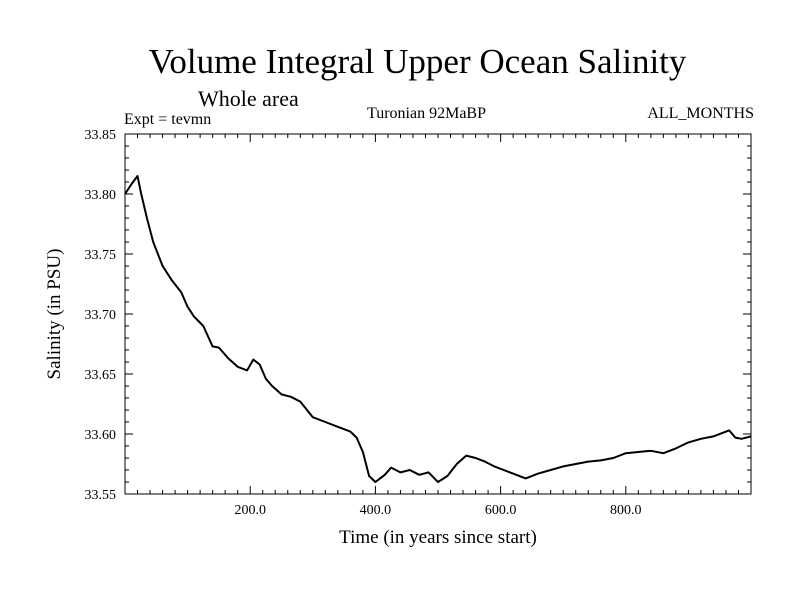  What do you see at coordinates (101, 375) in the screenshot?
I see `y-tick-label: 33.65` at bounding box center [101, 375].